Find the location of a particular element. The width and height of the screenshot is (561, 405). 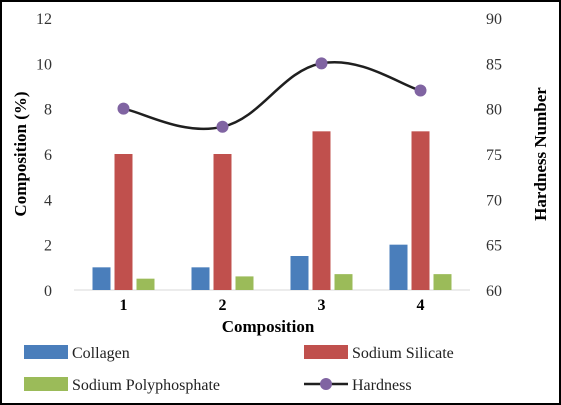

left-axis-ticks: 0 2 4 6 8 10 12 is located at coordinates (44, 155).